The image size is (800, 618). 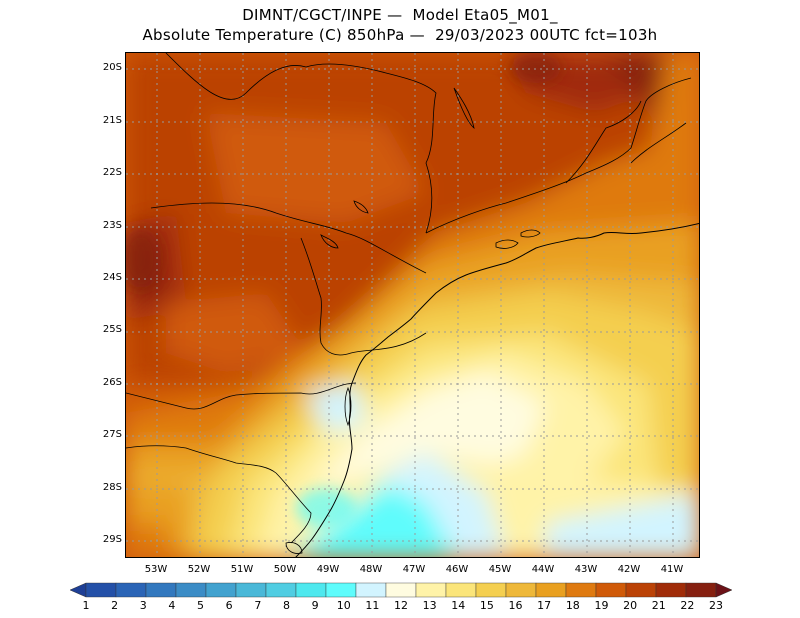 I want to click on colorbar-arrow-left, so click(x=78, y=590).